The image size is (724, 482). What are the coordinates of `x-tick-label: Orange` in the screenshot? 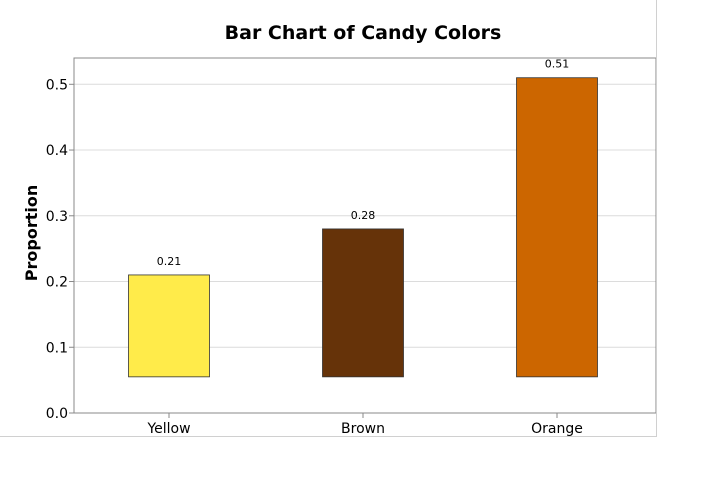 It's located at (557, 428).